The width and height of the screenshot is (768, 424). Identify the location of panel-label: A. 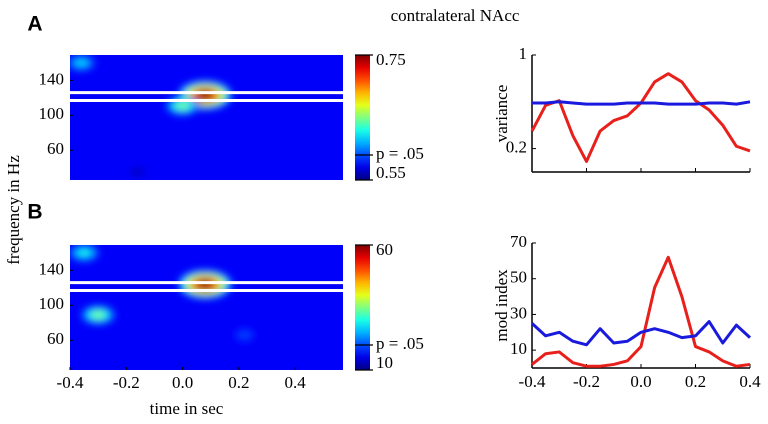
(34, 24).